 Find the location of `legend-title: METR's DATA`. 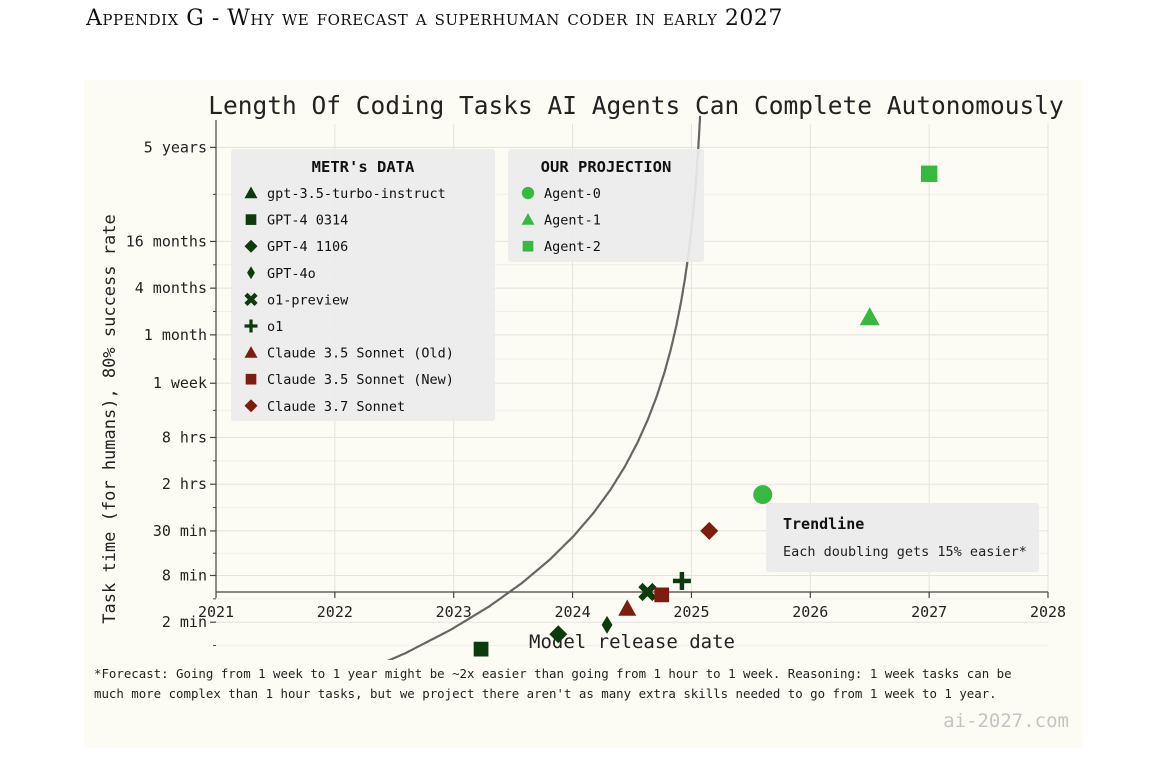

legend-title: METR's DATA is located at coordinates (363, 167).